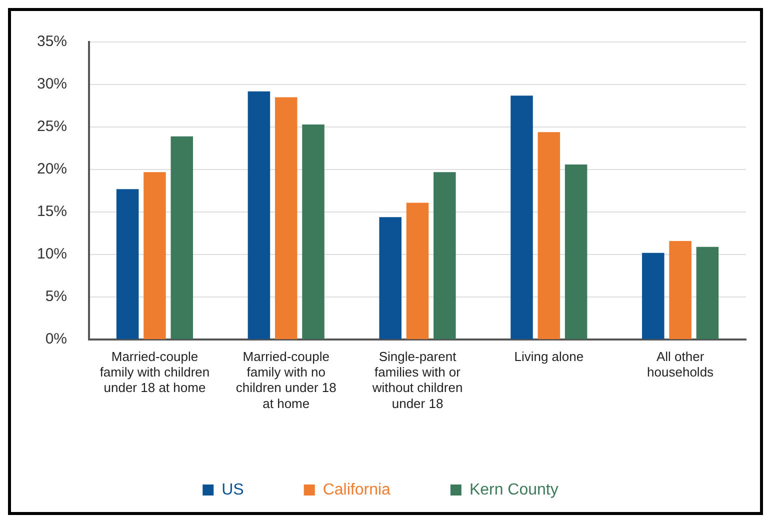  I want to click on x-tick-label: Married-couple family with children under 18 at home, so click(155, 372).